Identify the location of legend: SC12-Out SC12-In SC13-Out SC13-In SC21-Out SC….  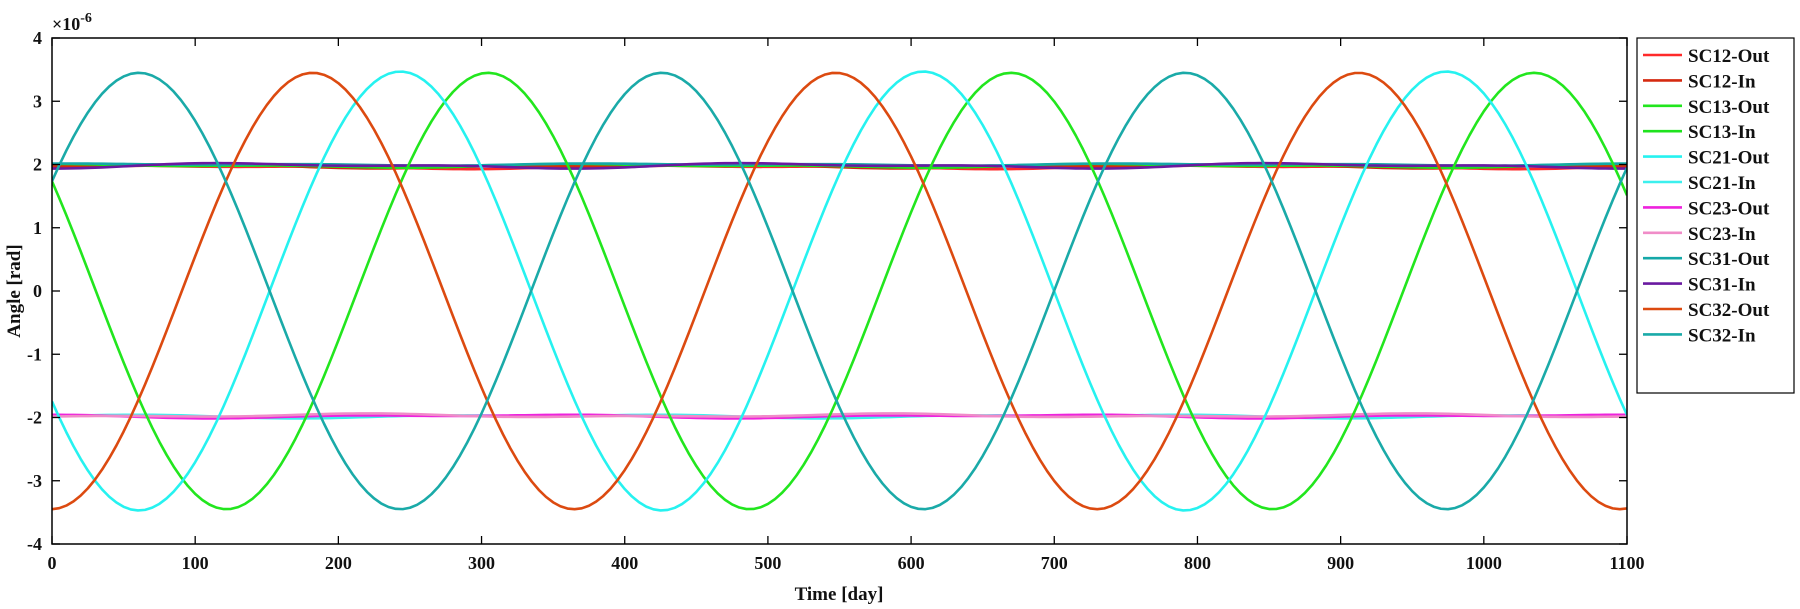
(1715, 215).